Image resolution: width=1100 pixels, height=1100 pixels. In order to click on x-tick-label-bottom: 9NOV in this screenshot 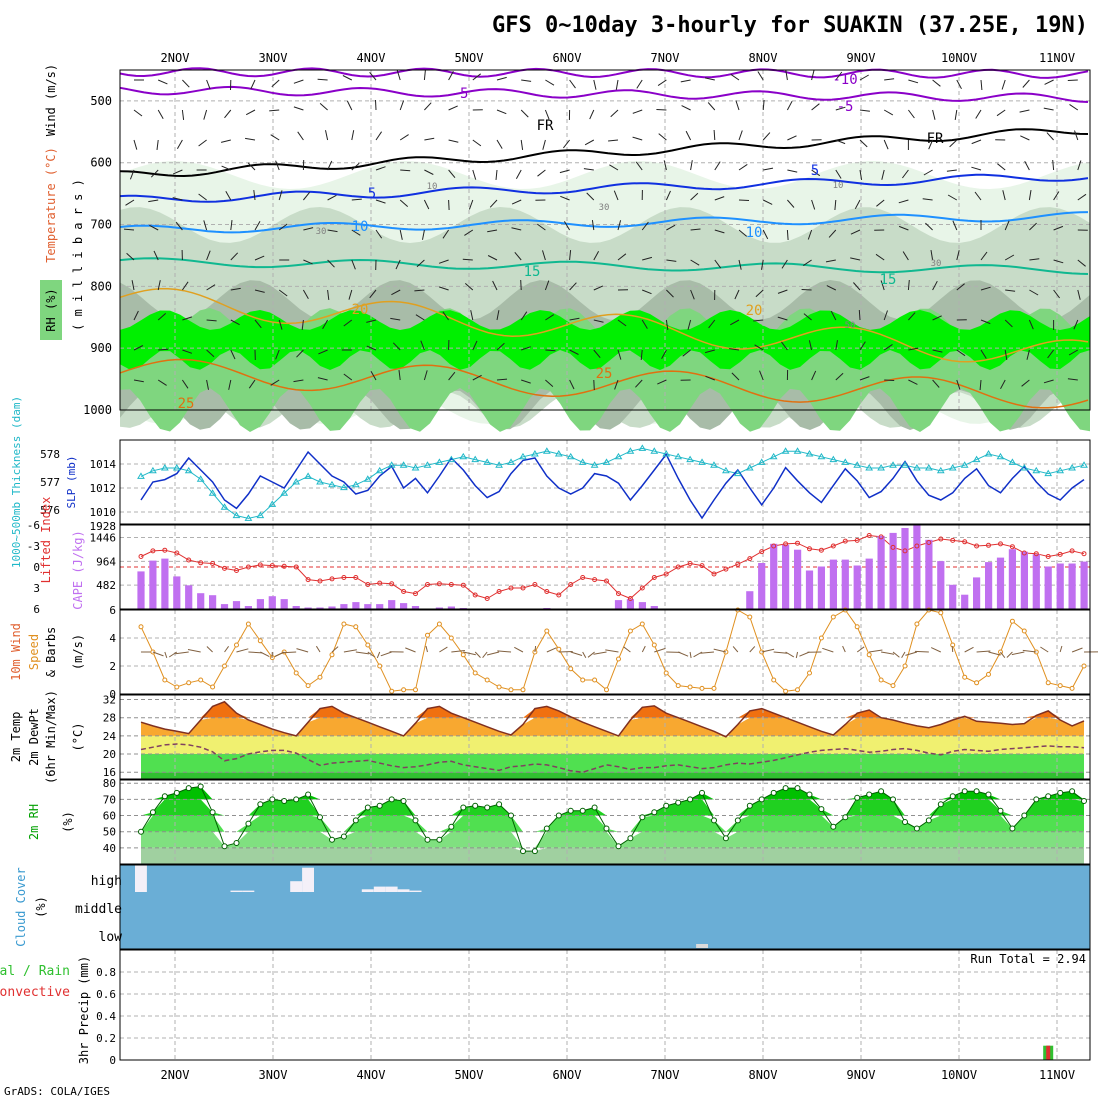, I will do `click(861, 1075)`.